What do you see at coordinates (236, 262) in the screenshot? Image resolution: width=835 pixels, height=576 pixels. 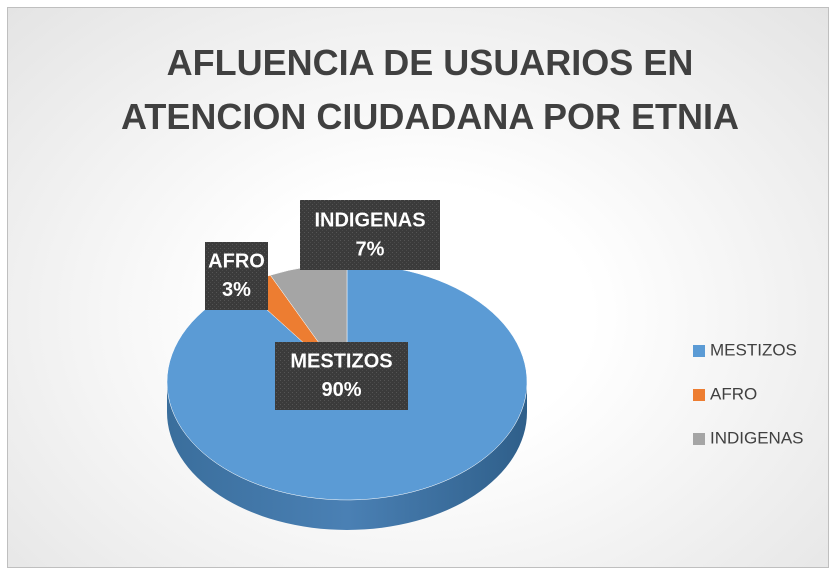 I see `data-label-name: AFRO` at bounding box center [236, 262].